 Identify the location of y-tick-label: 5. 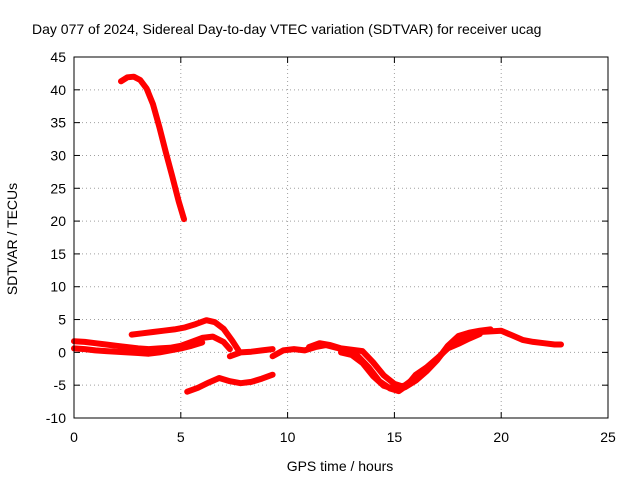
(62, 320).